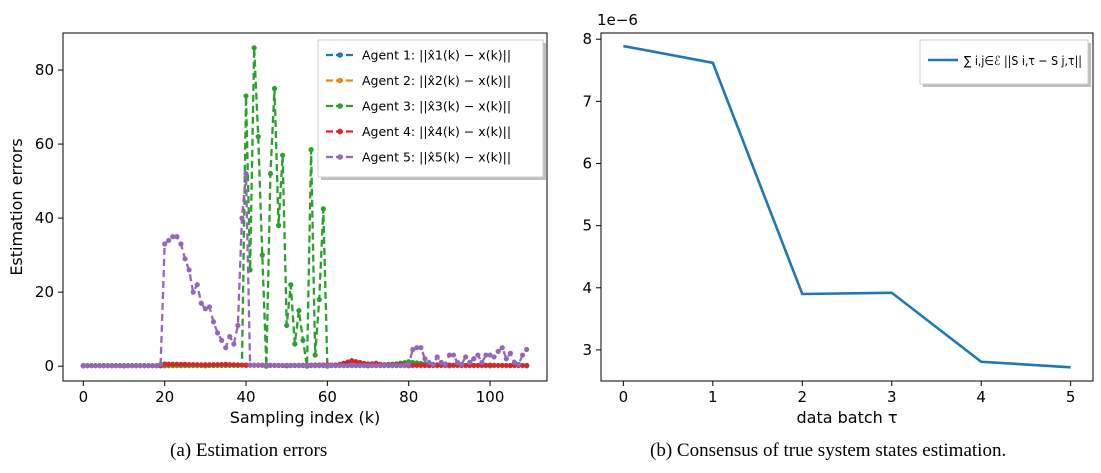 The height and width of the screenshot is (473, 1101). What do you see at coordinates (892, 397) in the screenshot?
I see `right-xtick-label: 3` at bounding box center [892, 397].